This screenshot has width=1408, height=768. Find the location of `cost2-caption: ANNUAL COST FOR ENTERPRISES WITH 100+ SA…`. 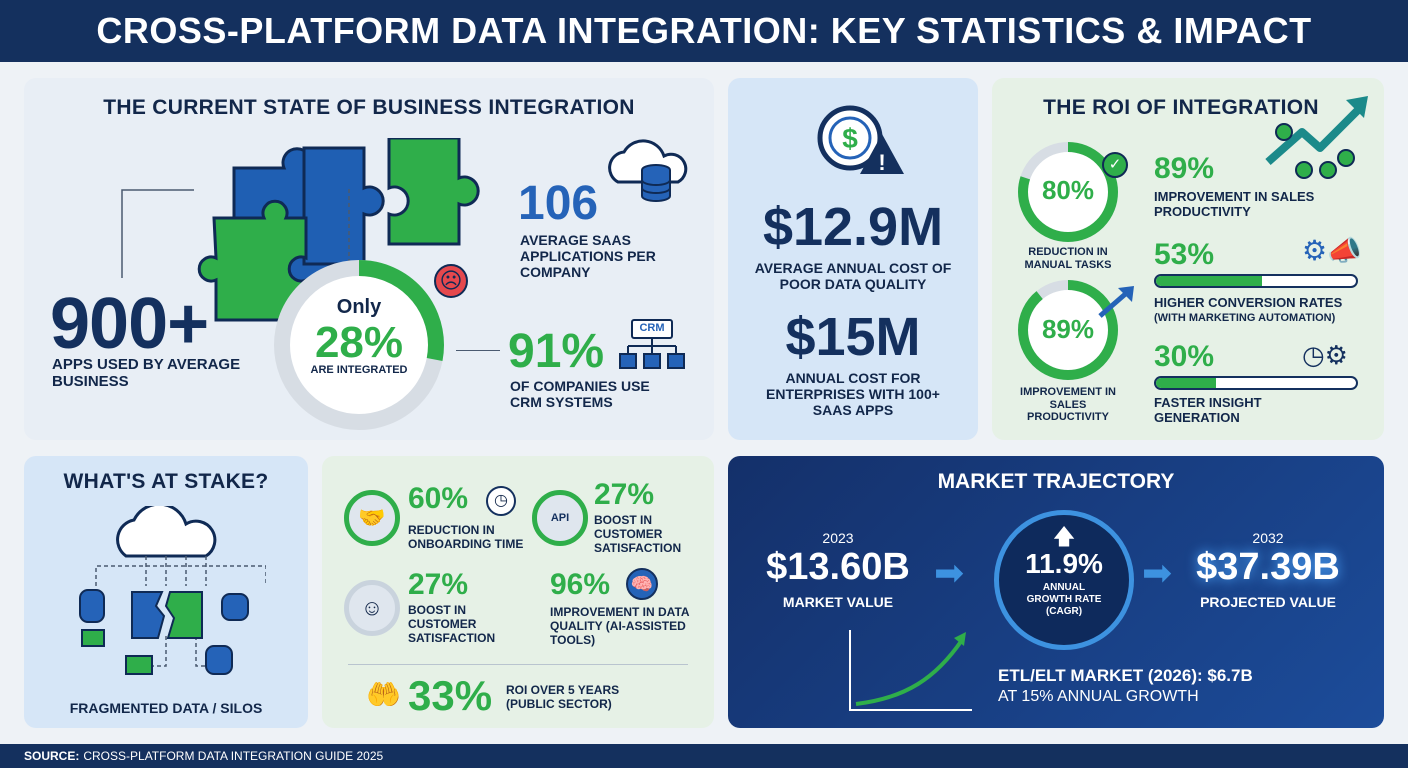

cost2-caption: ANNUAL COST FOR ENTERPRISES WITH 100+ SA… is located at coordinates (853, 394).